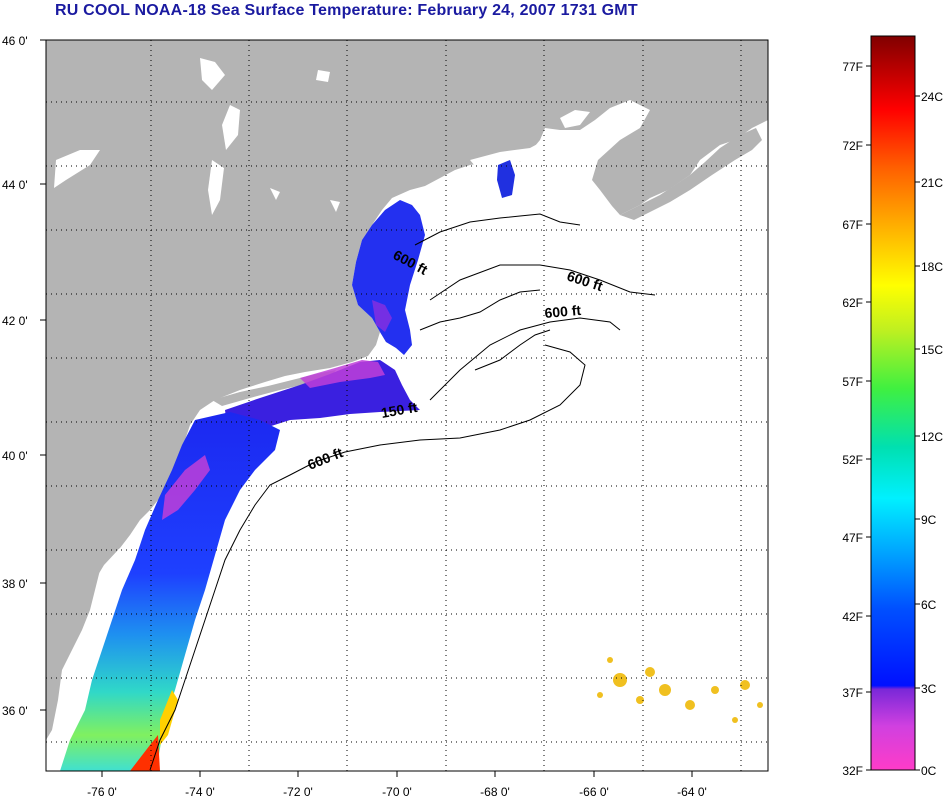 The height and width of the screenshot is (809, 944). Describe the element at coordinates (852, 538) in the screenshot. I see `colorbar-label-f: 47F` at that location.